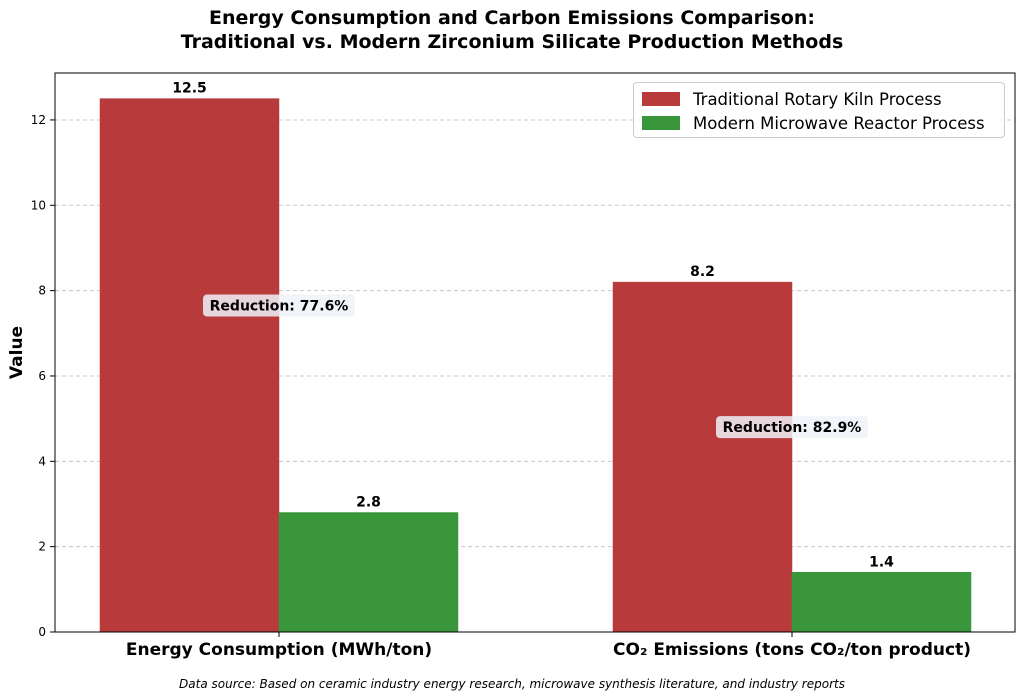 Image resolution: width=1024 pixels, height=700 pixels. What do you see at coordinates (661, 123) in the screenshot?
I see `legend-swatch-modern` at bounding box center [661, 123].